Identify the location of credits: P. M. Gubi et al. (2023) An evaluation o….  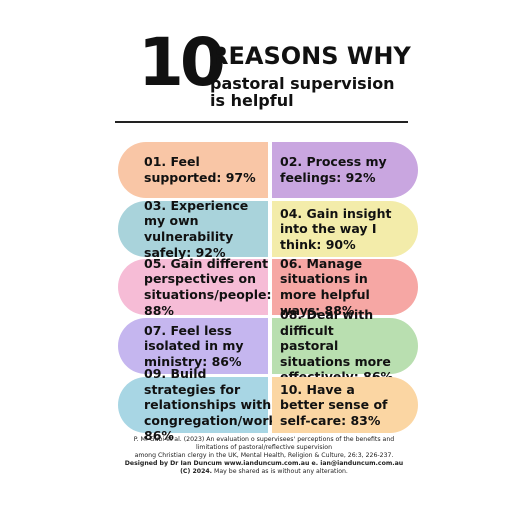
(264, 456).